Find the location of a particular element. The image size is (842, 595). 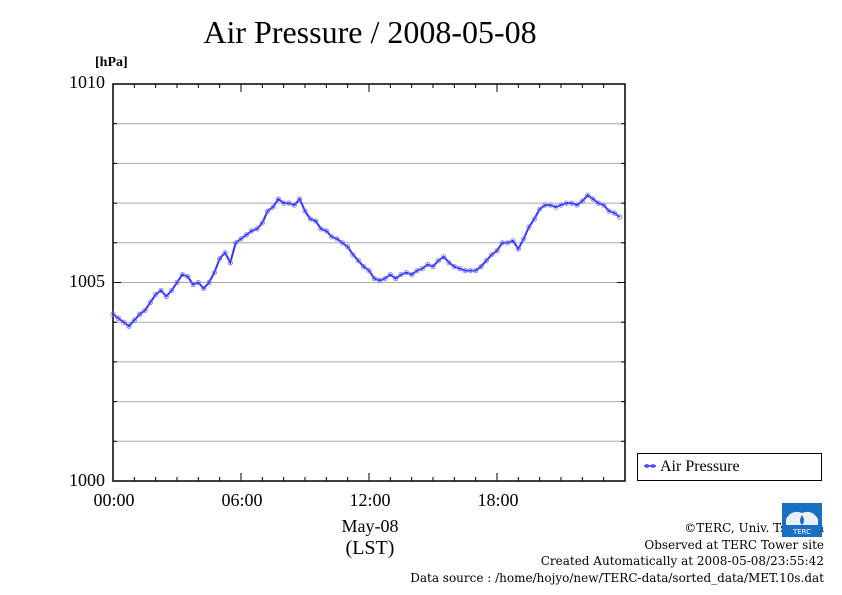

legend: Air Pressure is located at coordinates (729, 467).